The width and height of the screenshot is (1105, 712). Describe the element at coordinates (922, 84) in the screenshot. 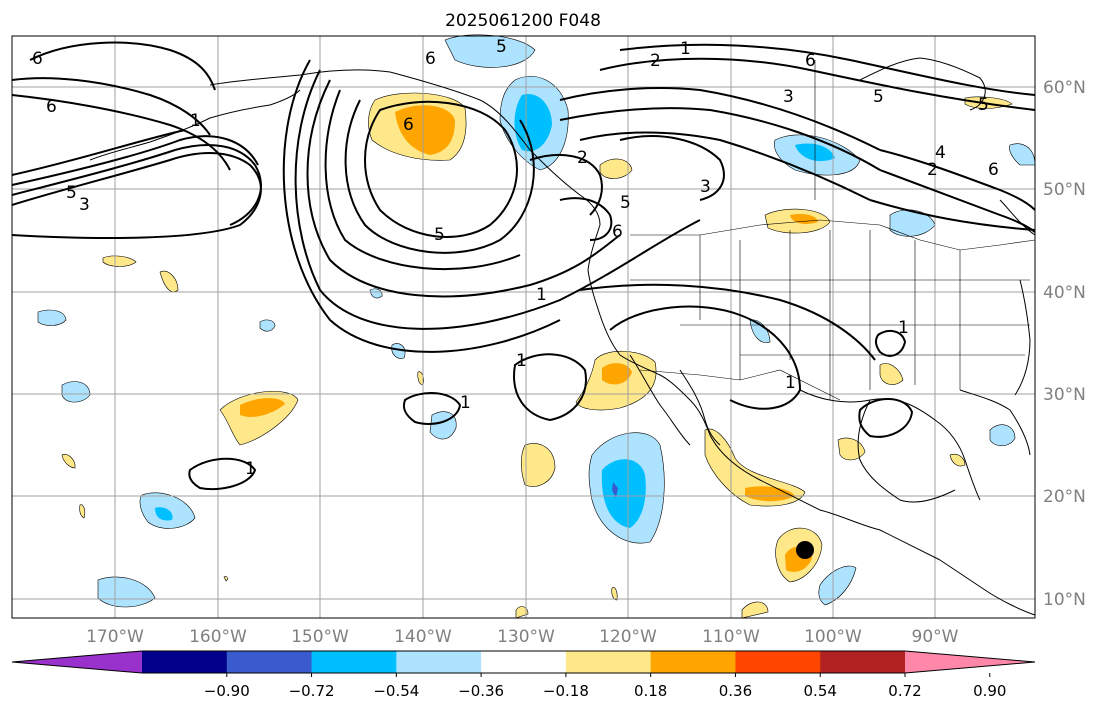

I see `hudson-bay` at that location.